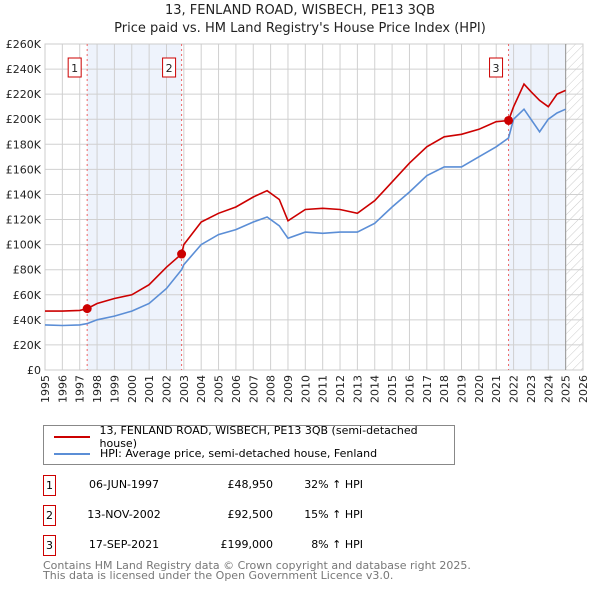 The width and height of the screenshot is (600, 590). What do you see at coordinates (583, 389) in the screenshot?
I see `x-tick-label: 2026` at bounding box center [583, 389].